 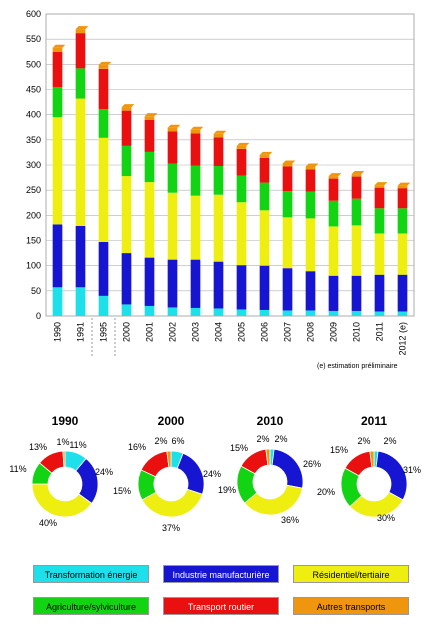 I want to click on y-tick-label: 600, so click(x=33, y=14).